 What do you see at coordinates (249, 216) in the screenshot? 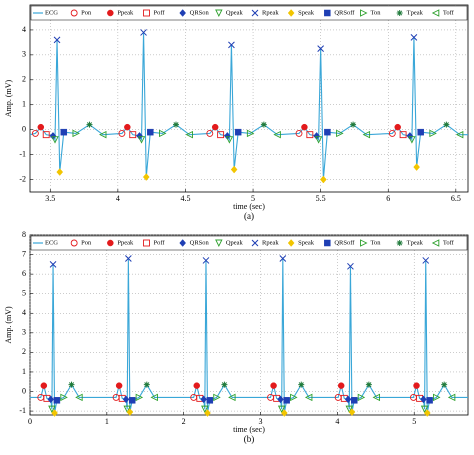
I see `caption: (a)` at bounding box center [249, 216].